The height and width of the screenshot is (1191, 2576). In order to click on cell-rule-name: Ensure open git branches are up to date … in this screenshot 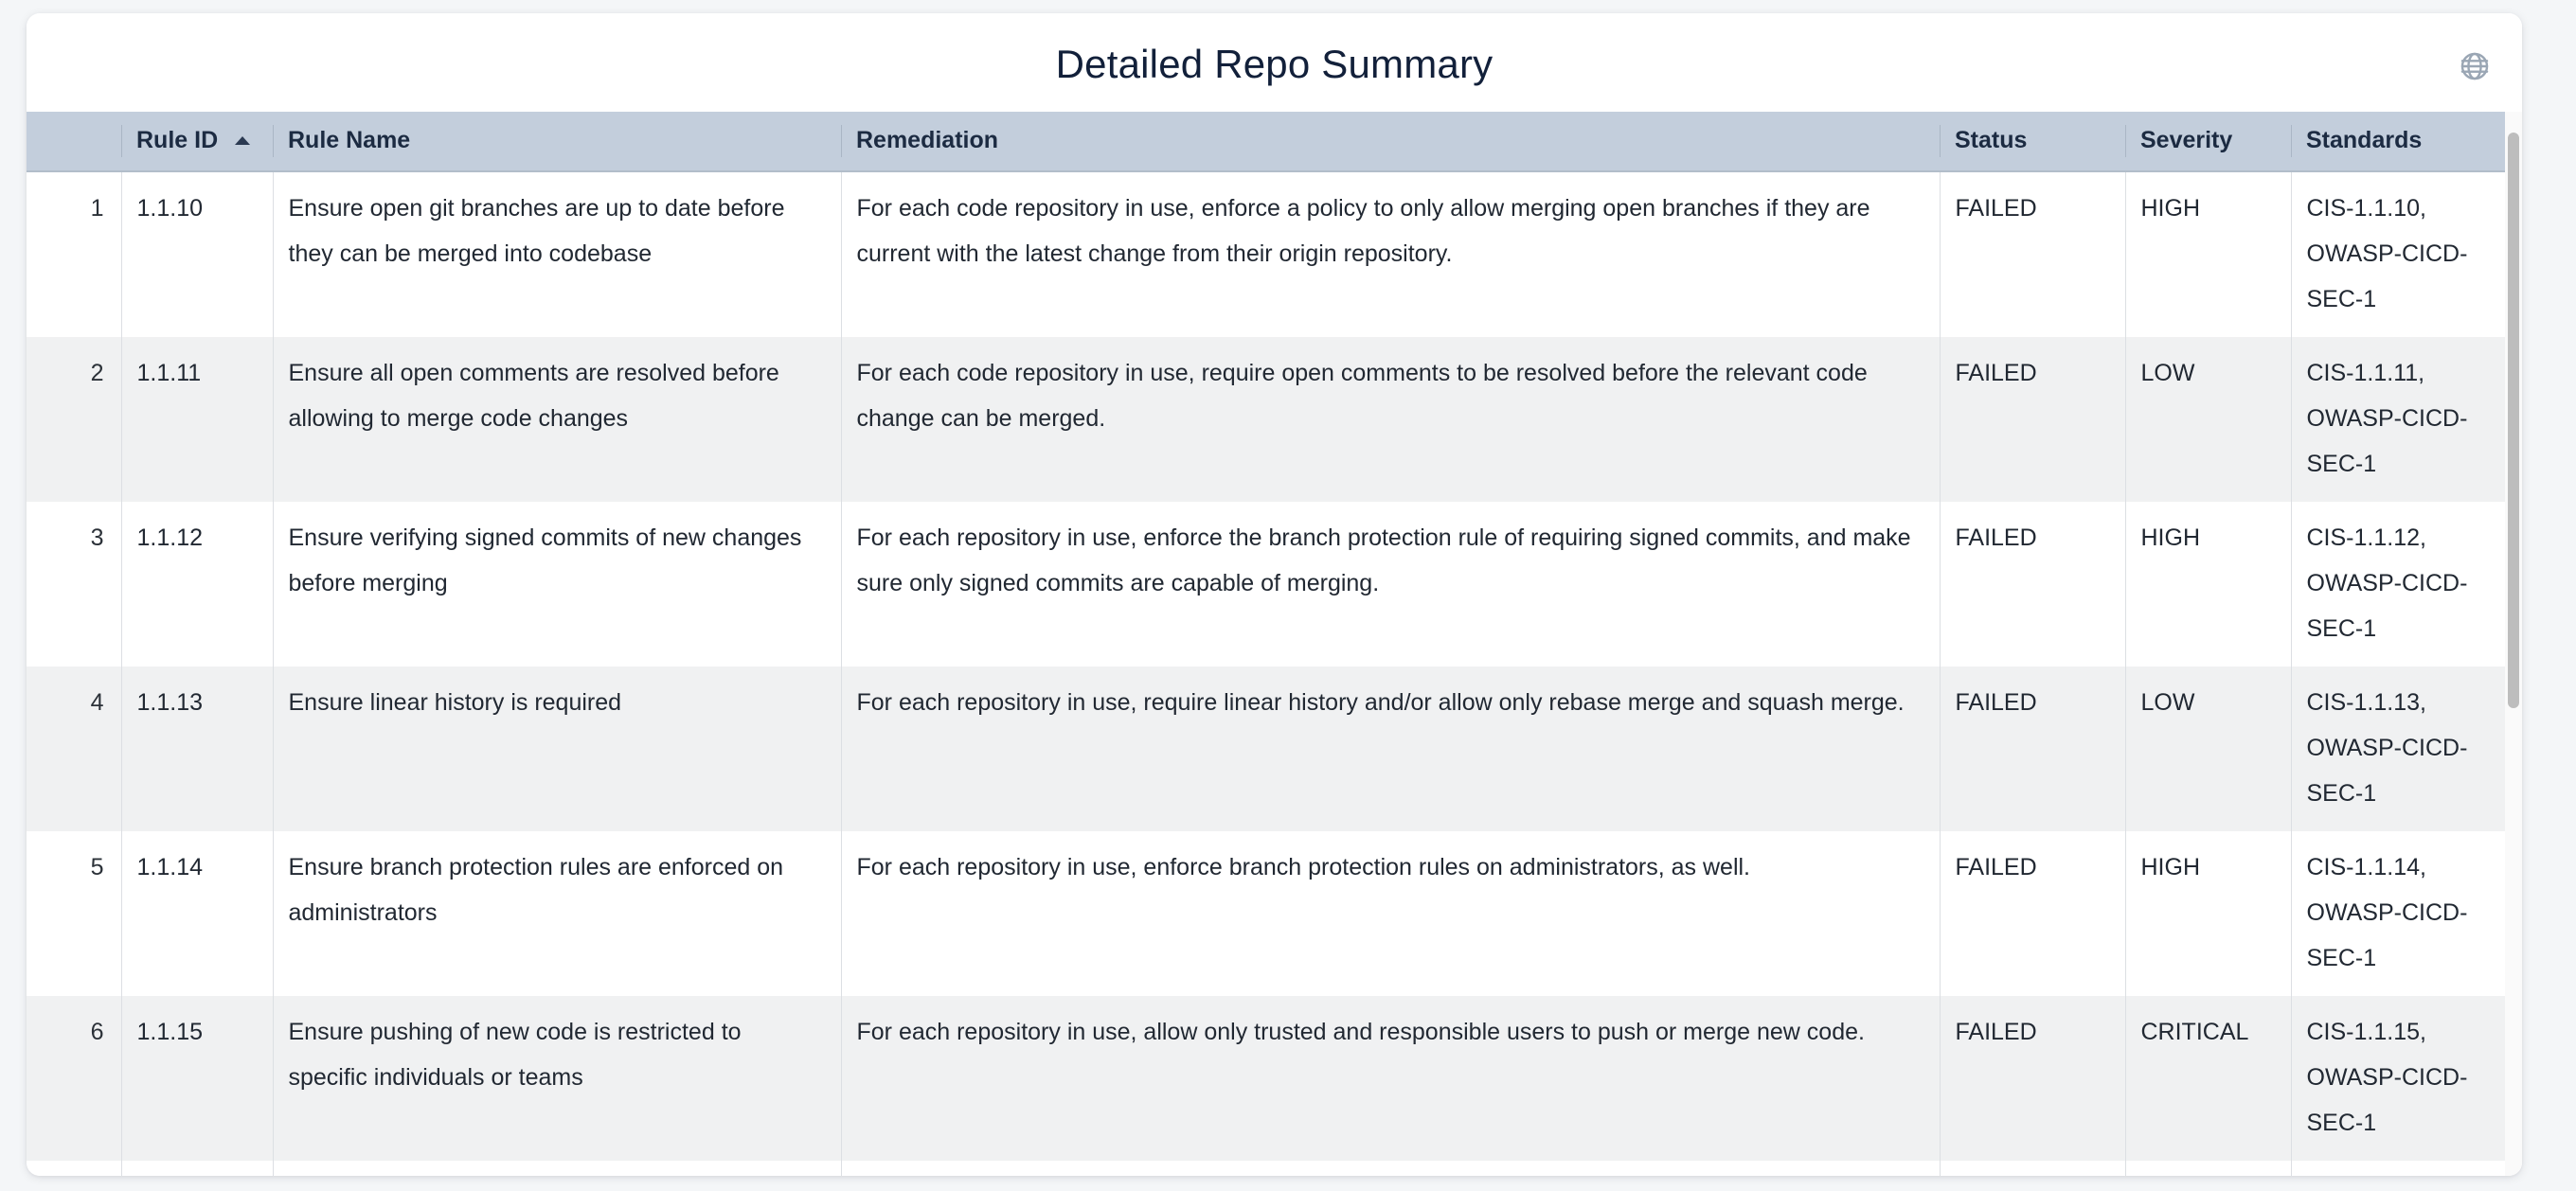, I will do `click(557, 254)`.